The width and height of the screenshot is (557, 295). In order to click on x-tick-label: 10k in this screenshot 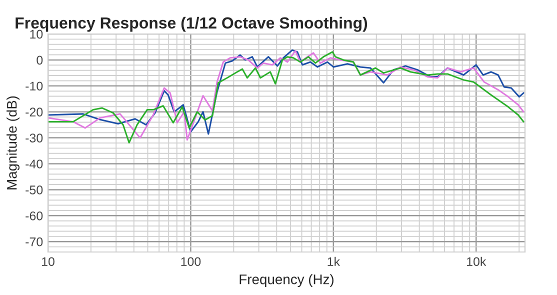, I will do `click(476, 261)`.